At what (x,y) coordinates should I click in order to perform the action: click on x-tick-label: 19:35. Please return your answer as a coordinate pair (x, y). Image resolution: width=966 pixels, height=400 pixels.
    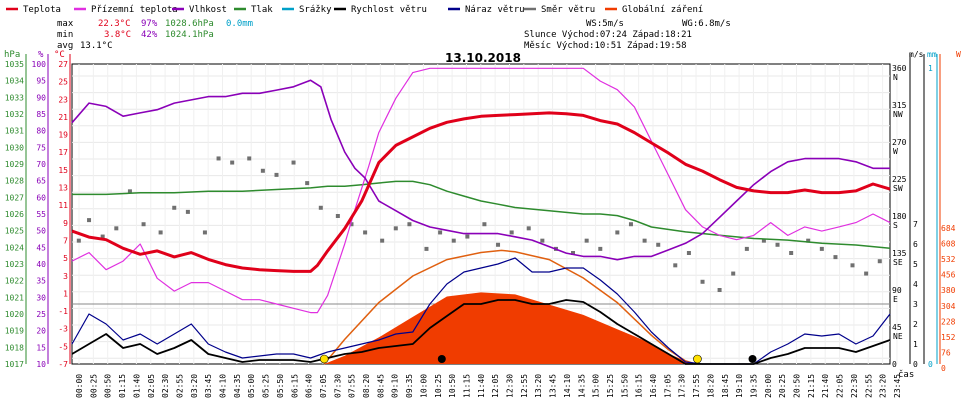
    Looking at the image, I should click on (753, 386).